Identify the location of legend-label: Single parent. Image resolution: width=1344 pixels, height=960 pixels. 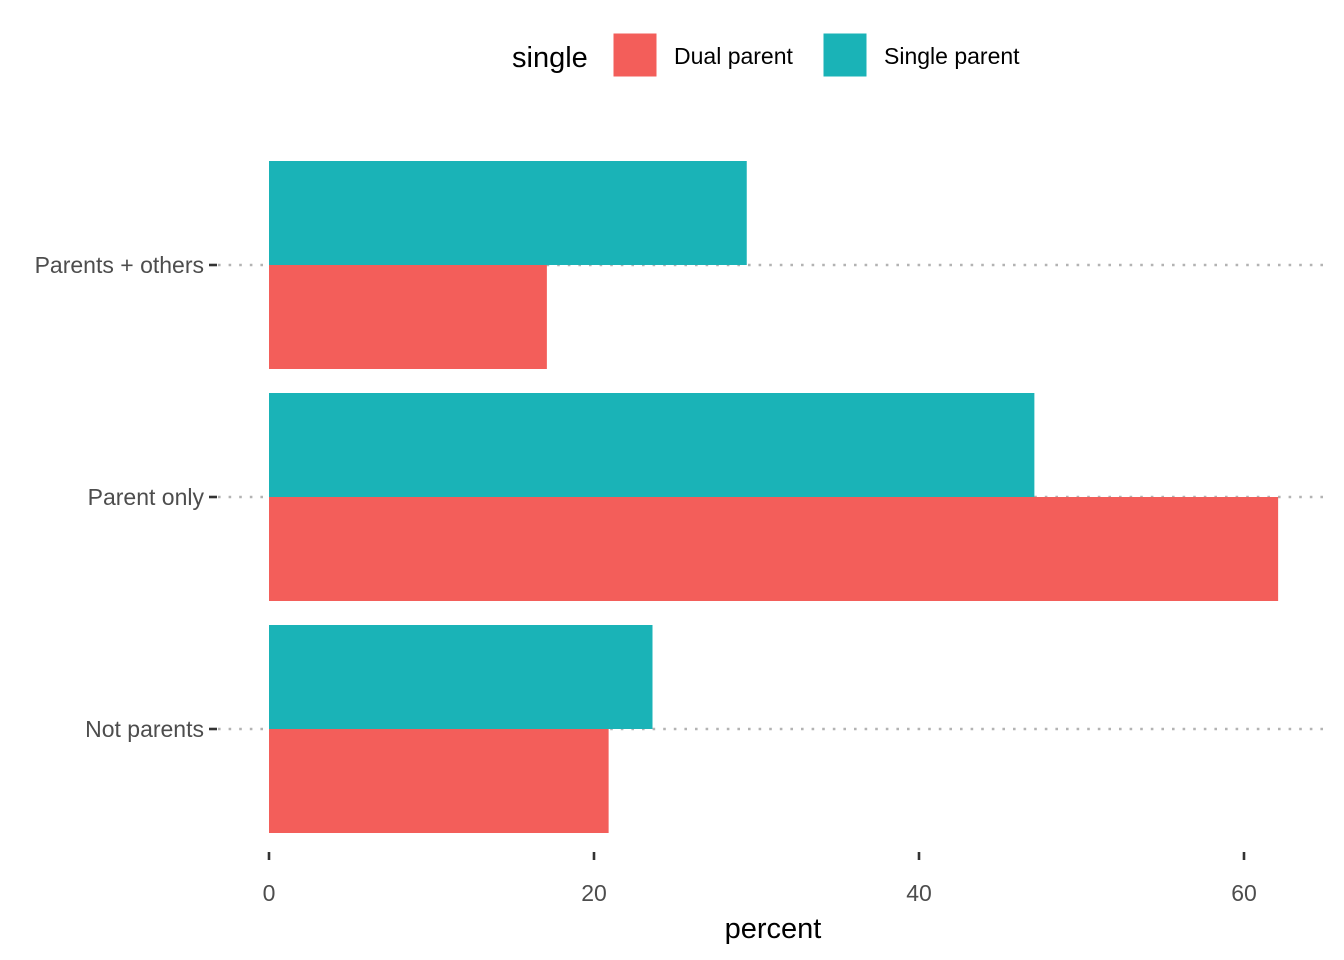
(952, 56).